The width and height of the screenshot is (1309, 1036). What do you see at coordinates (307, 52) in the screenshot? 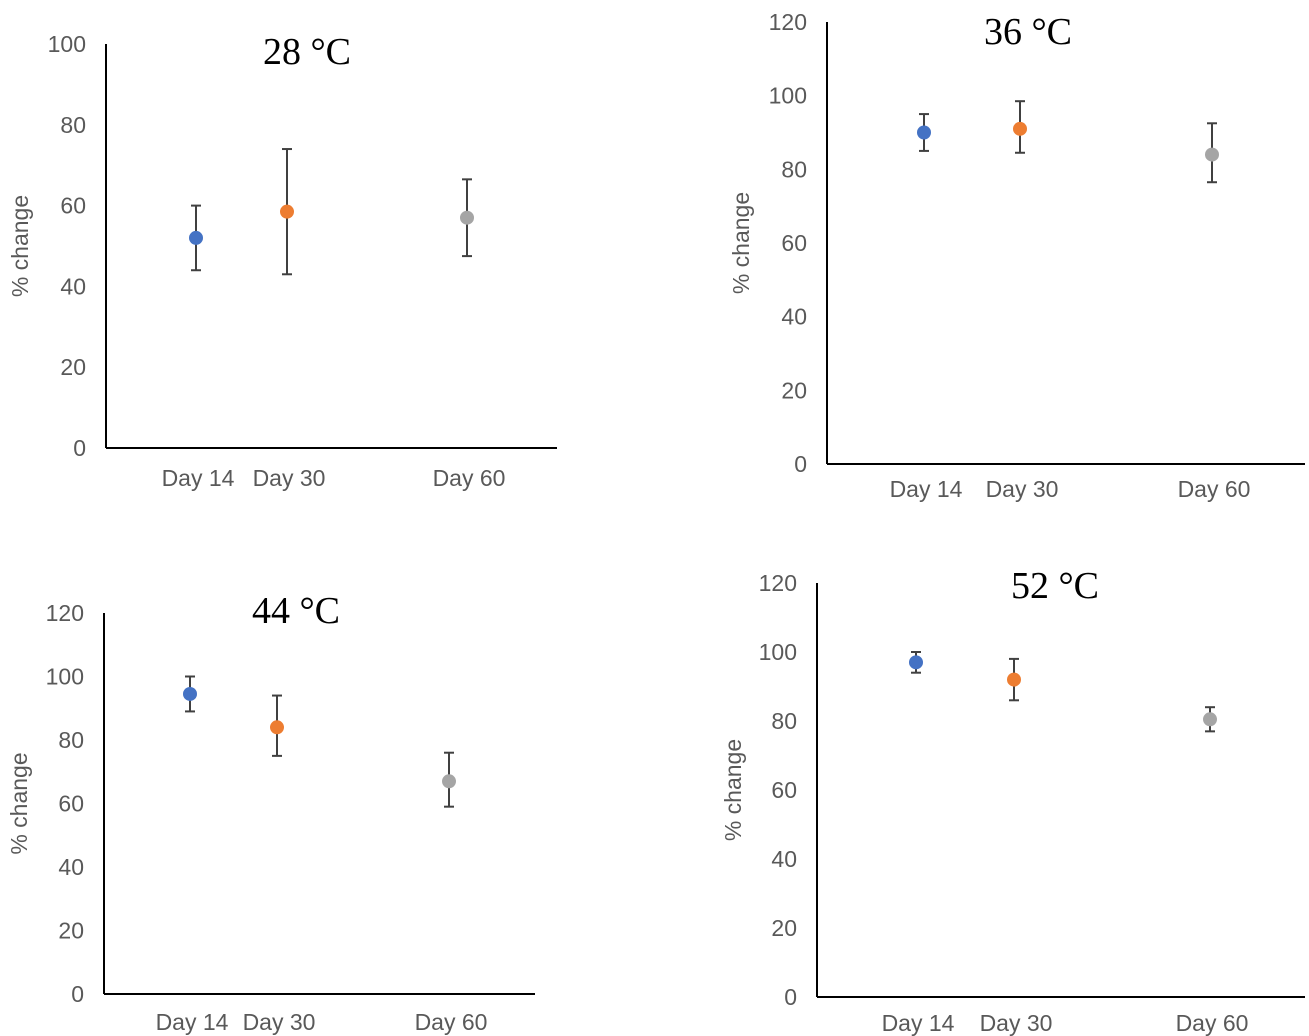
I see `chart-title: 28 °C` at bounding box center [307, 52].